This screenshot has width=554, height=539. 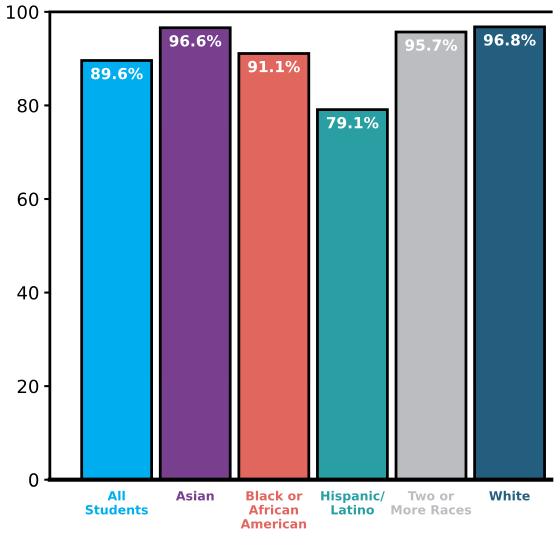 What do you see at coordinates (431, 45) in the screenshot?
I see `data-label: 95.7%` at bounding box center [431, 45].